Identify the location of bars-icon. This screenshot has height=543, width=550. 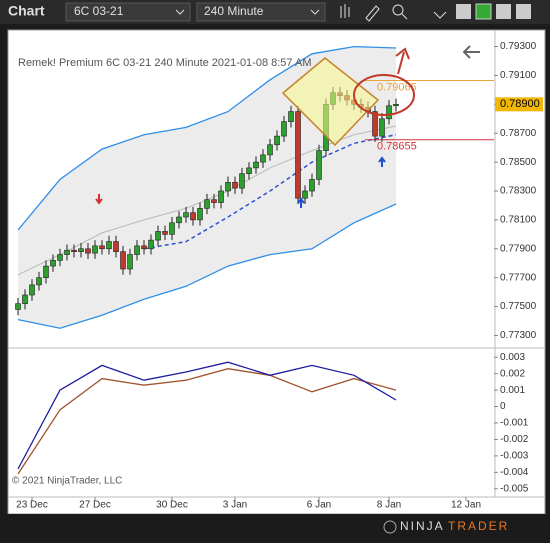
(345, 11).